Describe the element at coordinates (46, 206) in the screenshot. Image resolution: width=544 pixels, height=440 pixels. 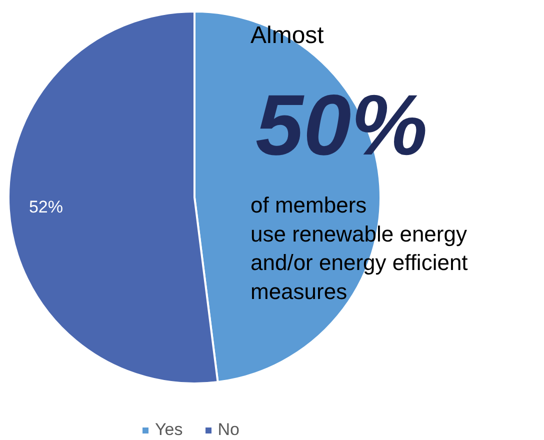
I see `data-label: 52%` at that location.